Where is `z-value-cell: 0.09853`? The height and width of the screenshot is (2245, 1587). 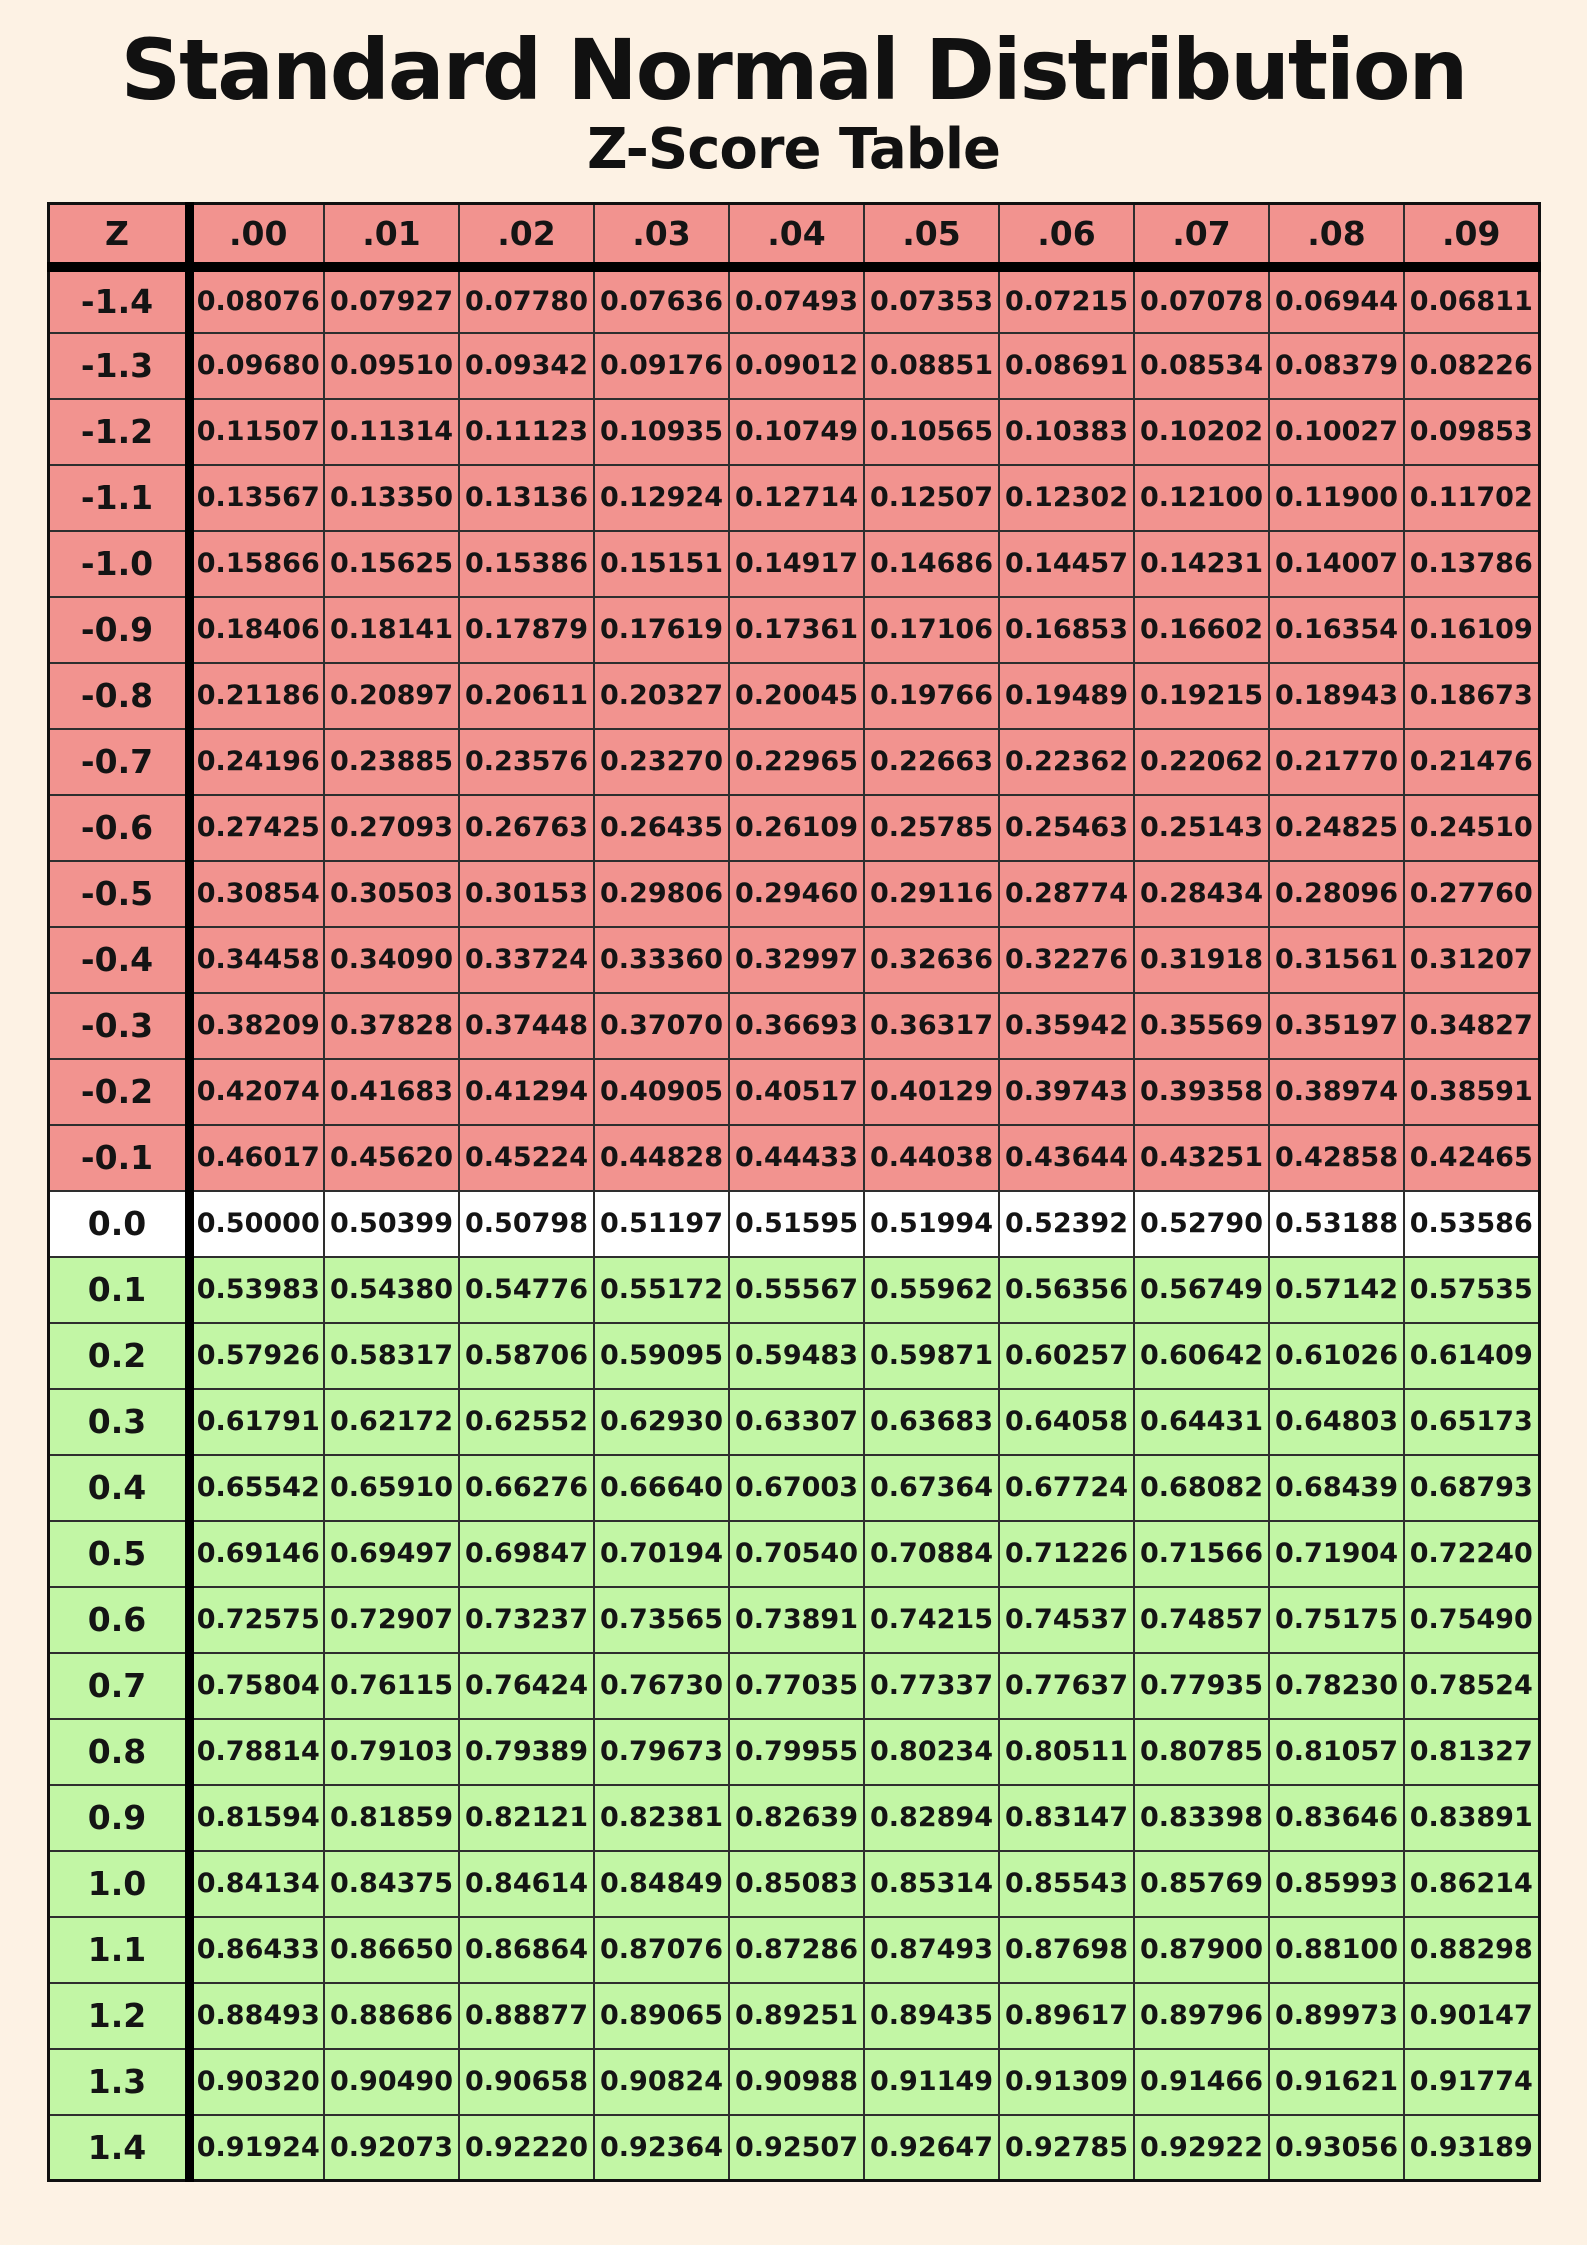 z-value-cell: 0.09853 is located at coordinates (1471, 431).